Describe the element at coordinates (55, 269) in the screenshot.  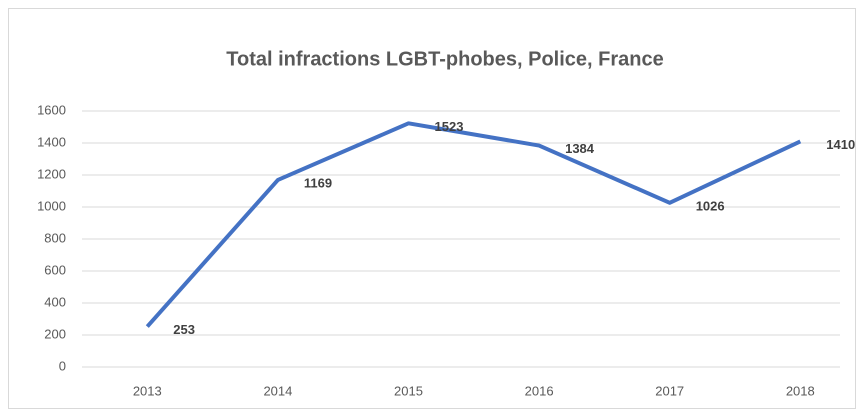
I see `y-tick-label: 600` at that location.